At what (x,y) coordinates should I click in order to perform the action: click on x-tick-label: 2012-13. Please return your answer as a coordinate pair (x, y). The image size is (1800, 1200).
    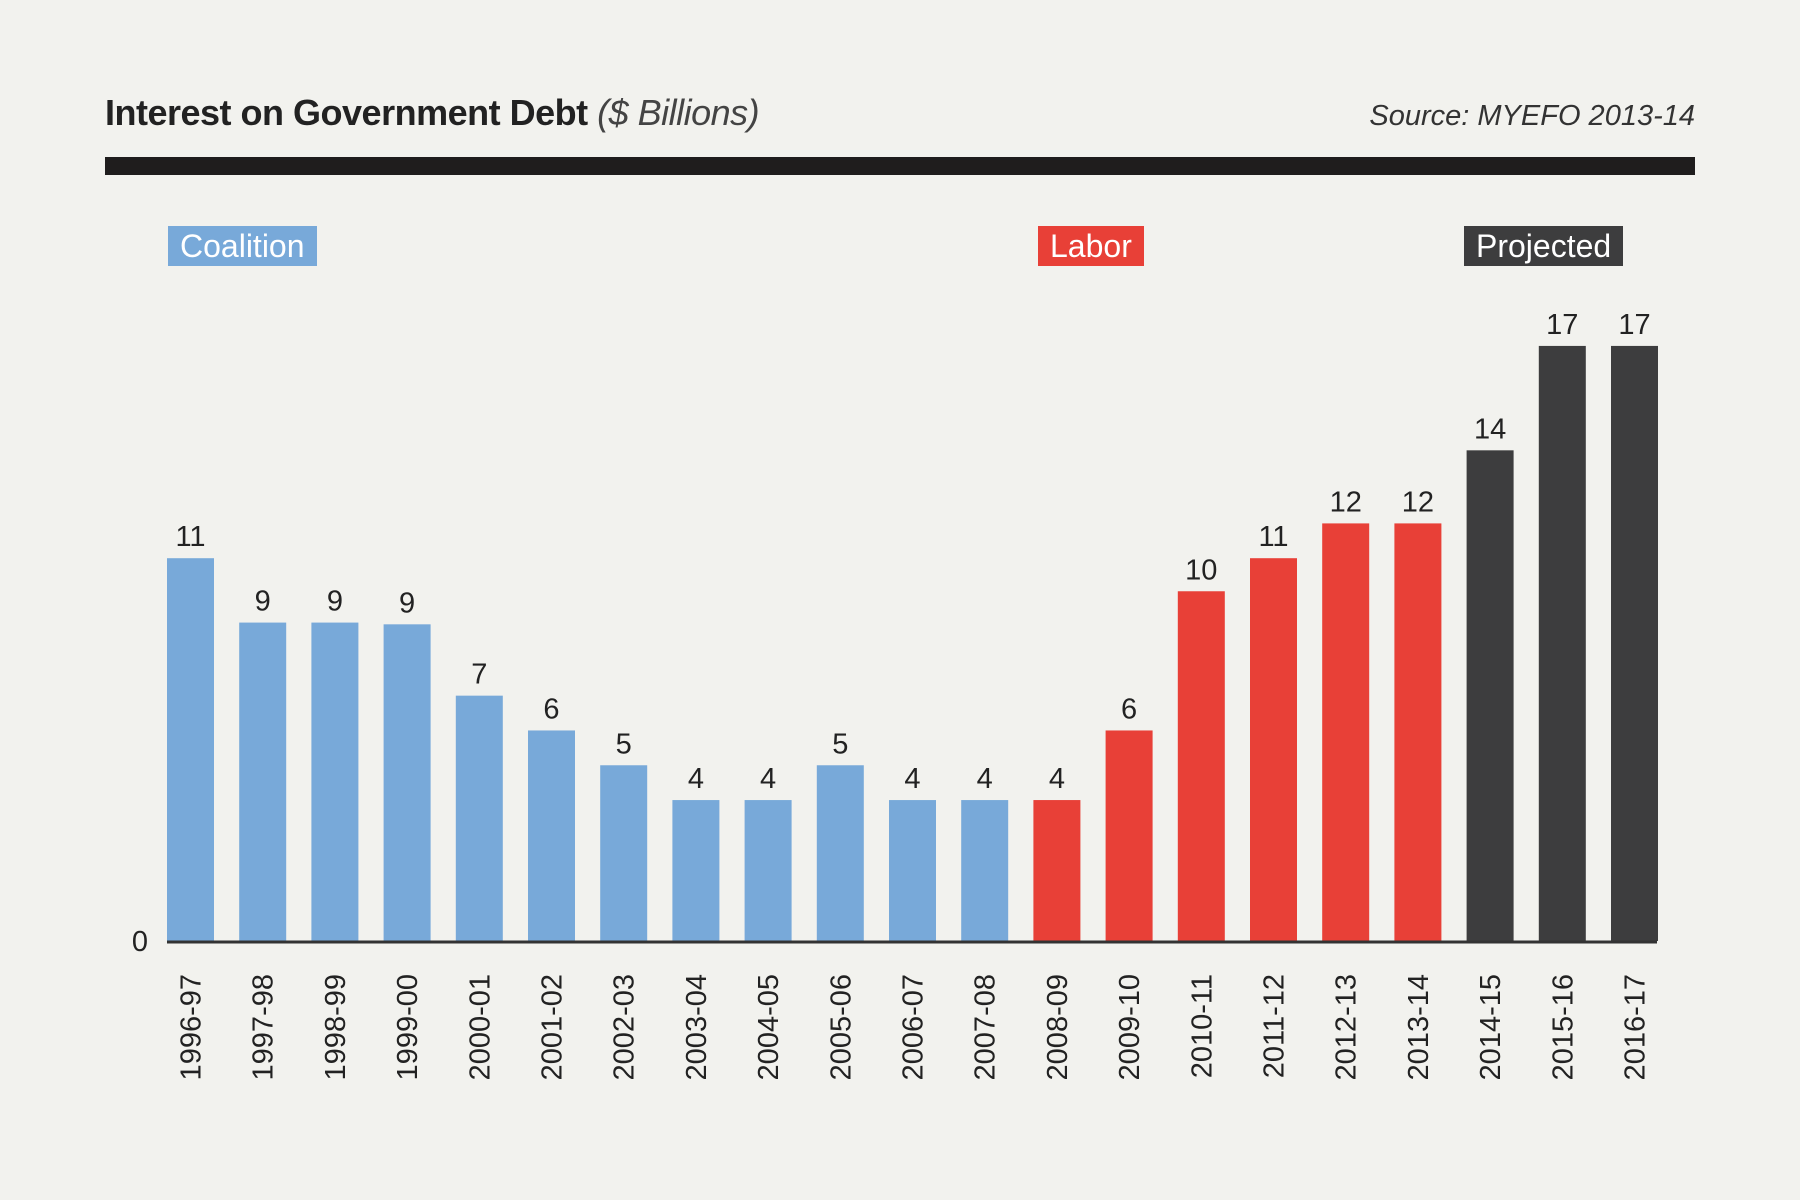
    Looking at the image, I should click on (1347, 1027).